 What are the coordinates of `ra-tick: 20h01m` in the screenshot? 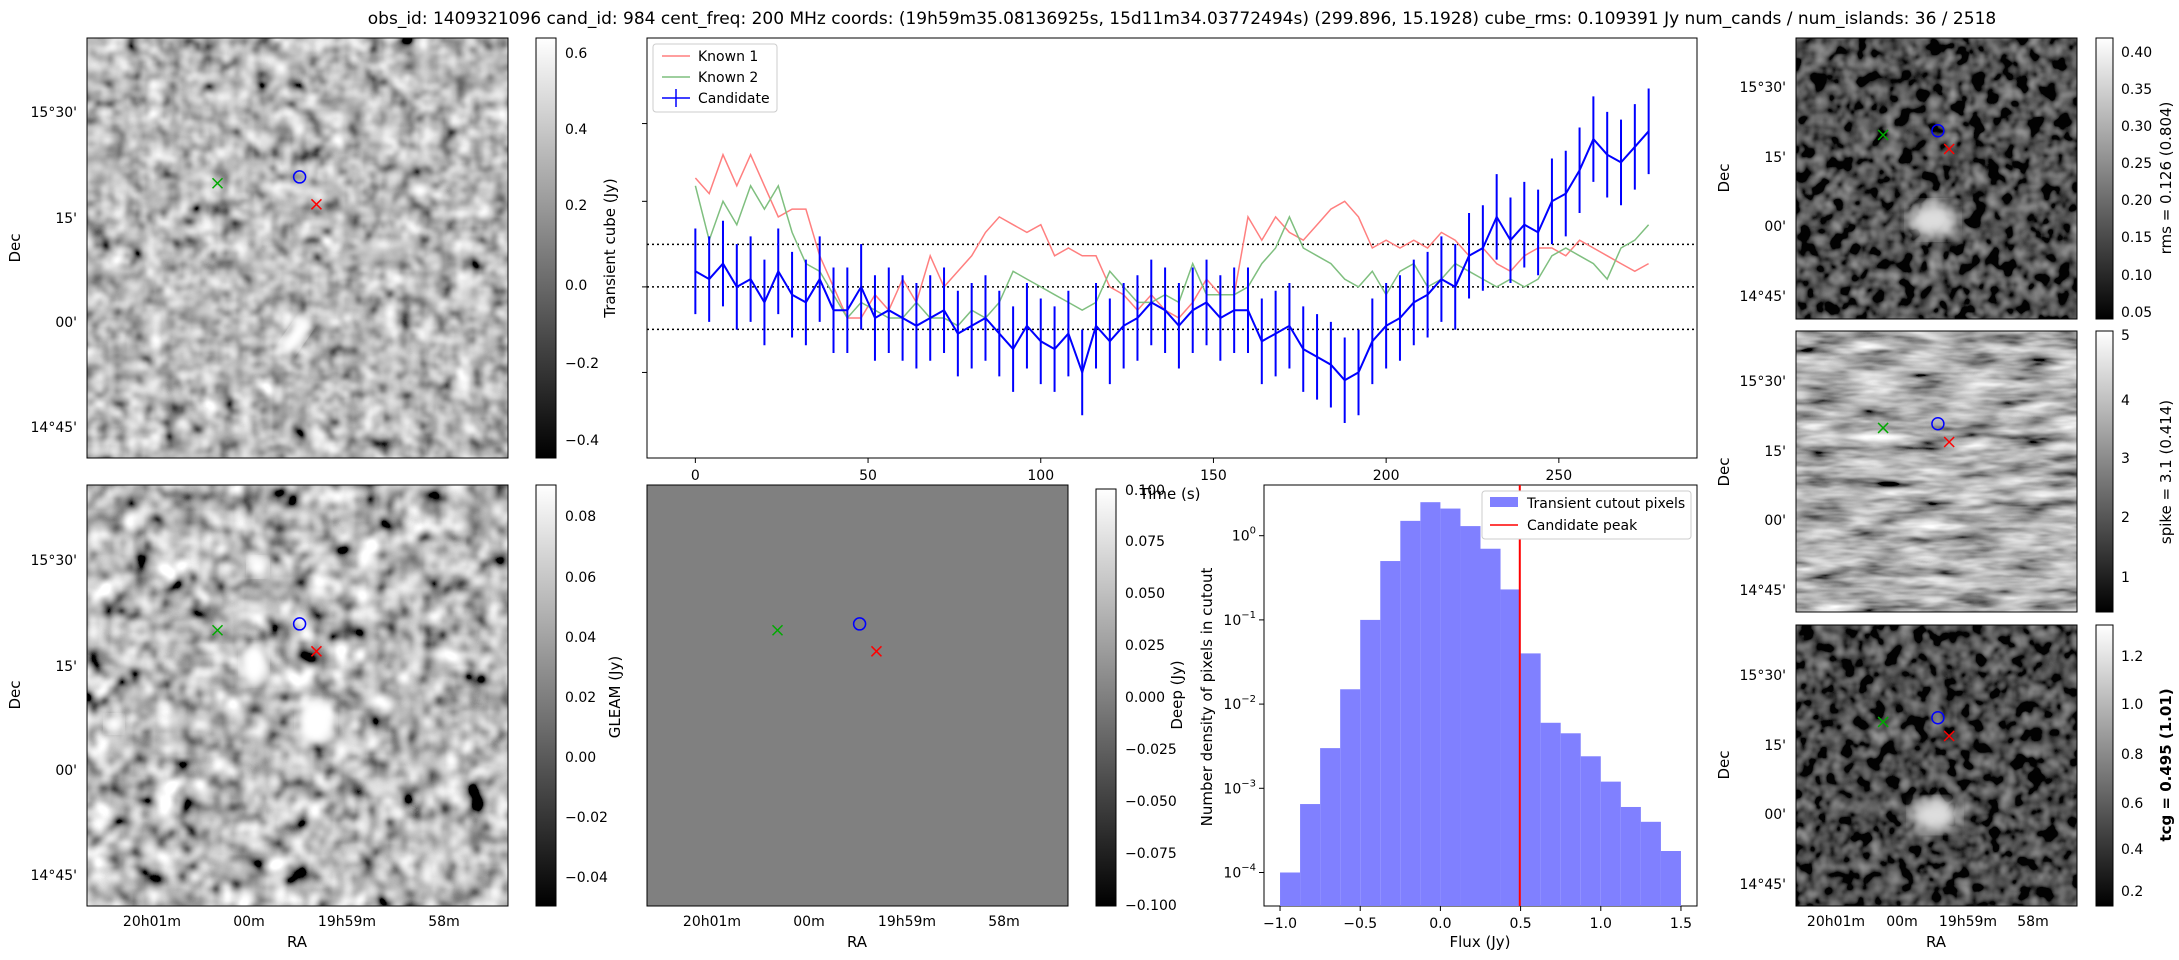 It's located at (712, 922).